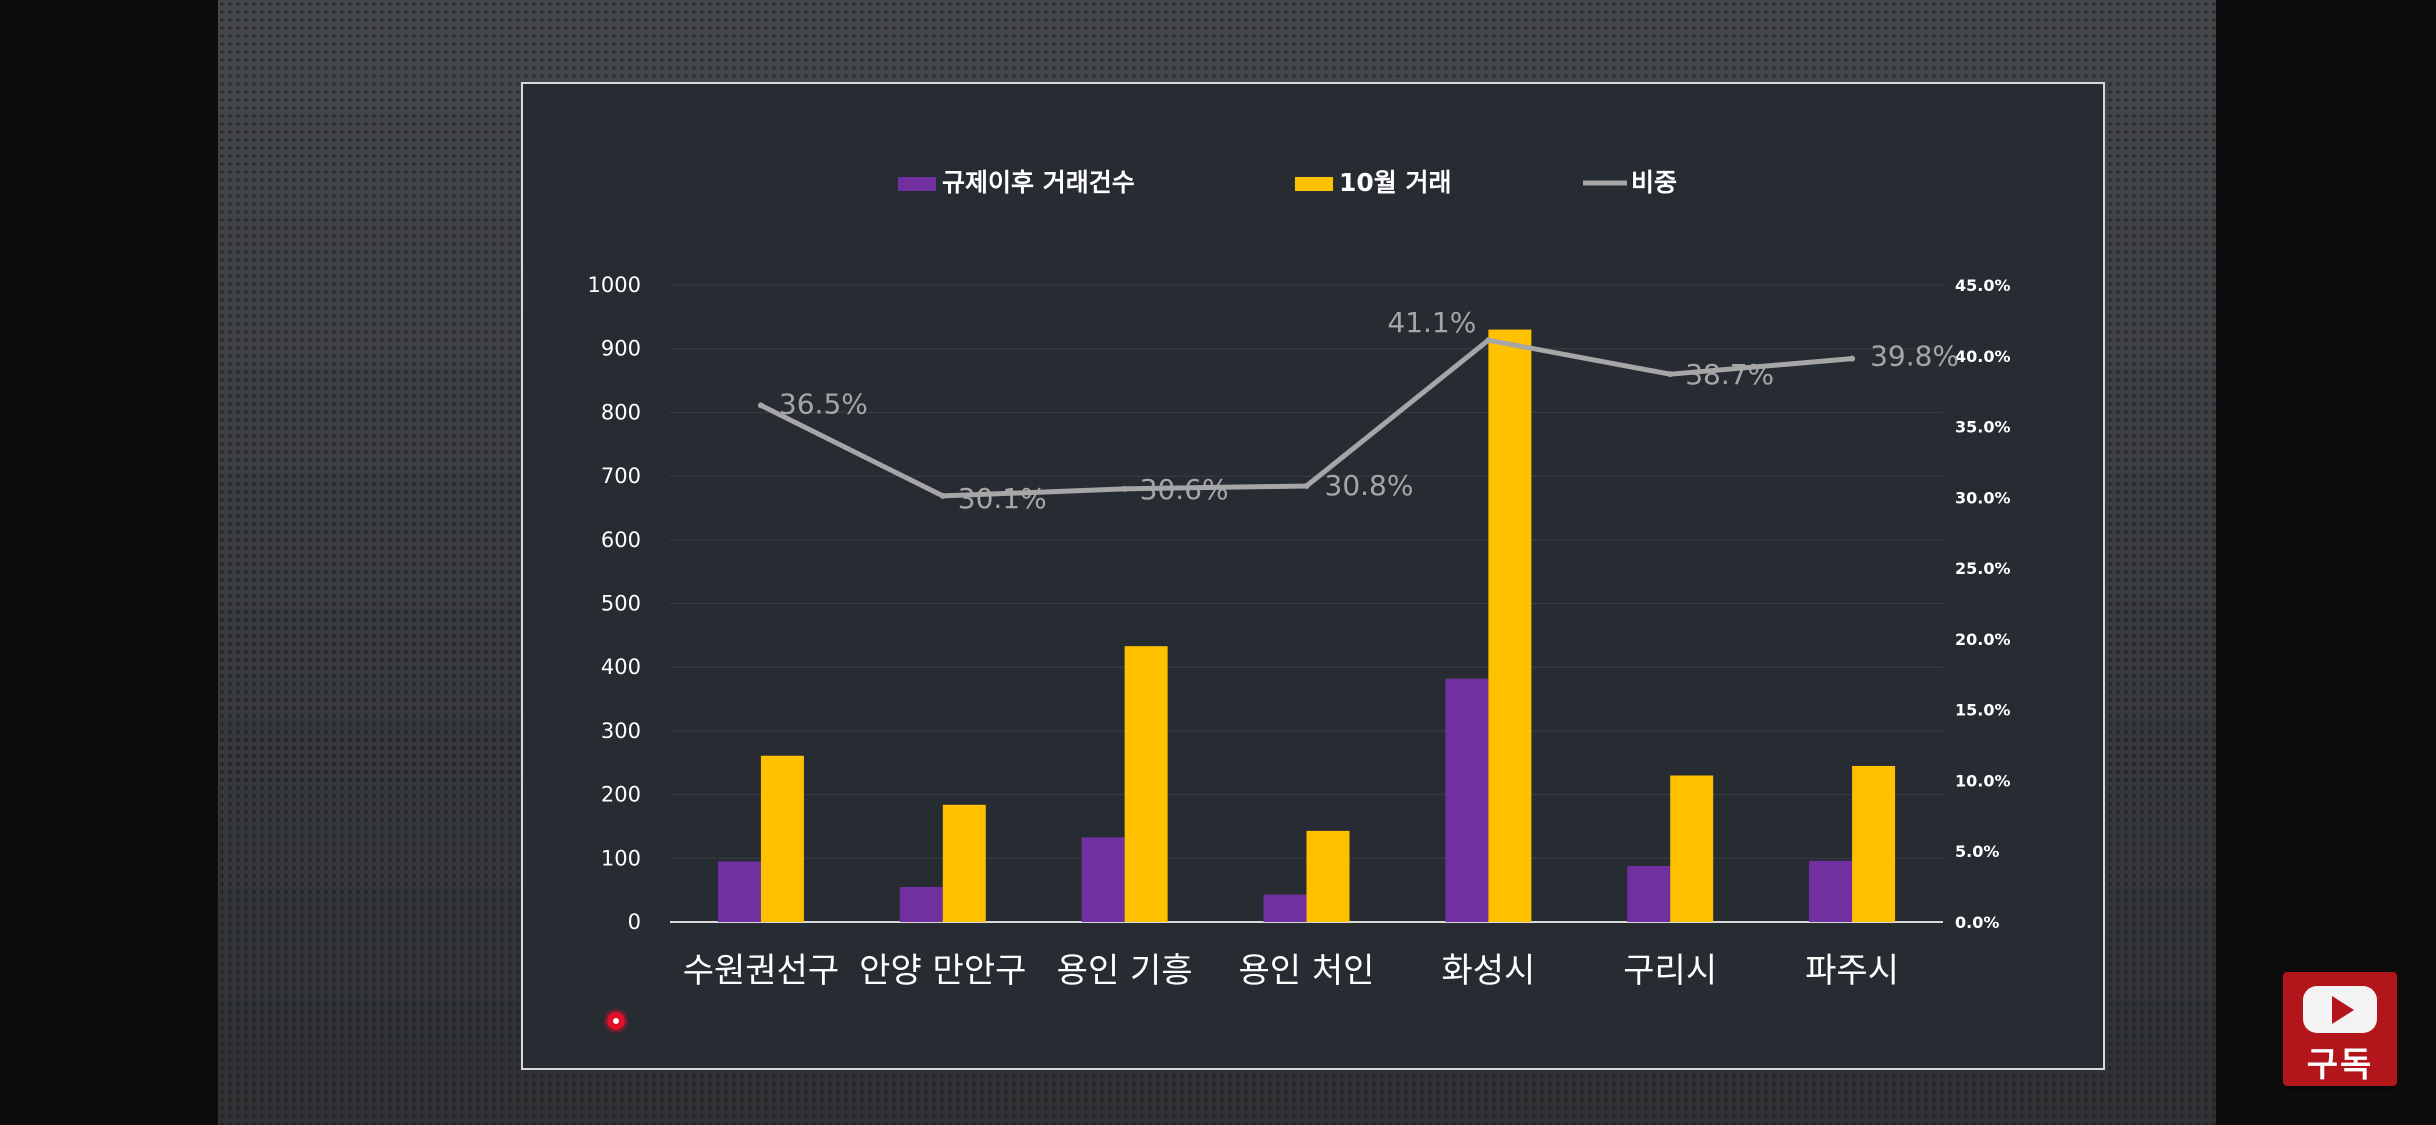  What do you see at coordinates (621, 604) in the screenshot?
I see `left-tick-label: 500` at bounding box center [621, 604].